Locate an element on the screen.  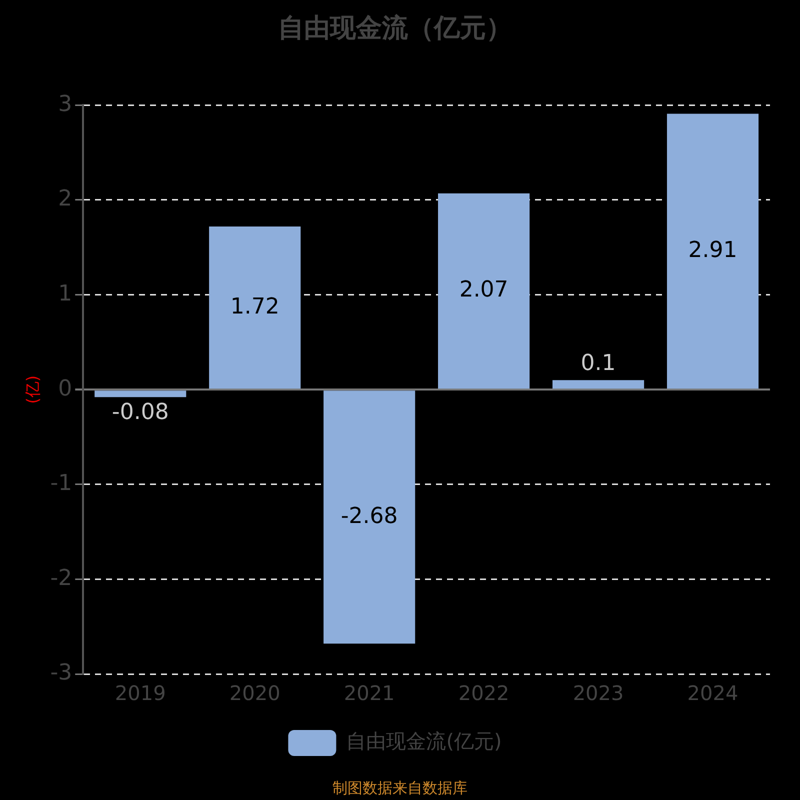
y-tick-label: -3 is located at coordinates (61, 673).